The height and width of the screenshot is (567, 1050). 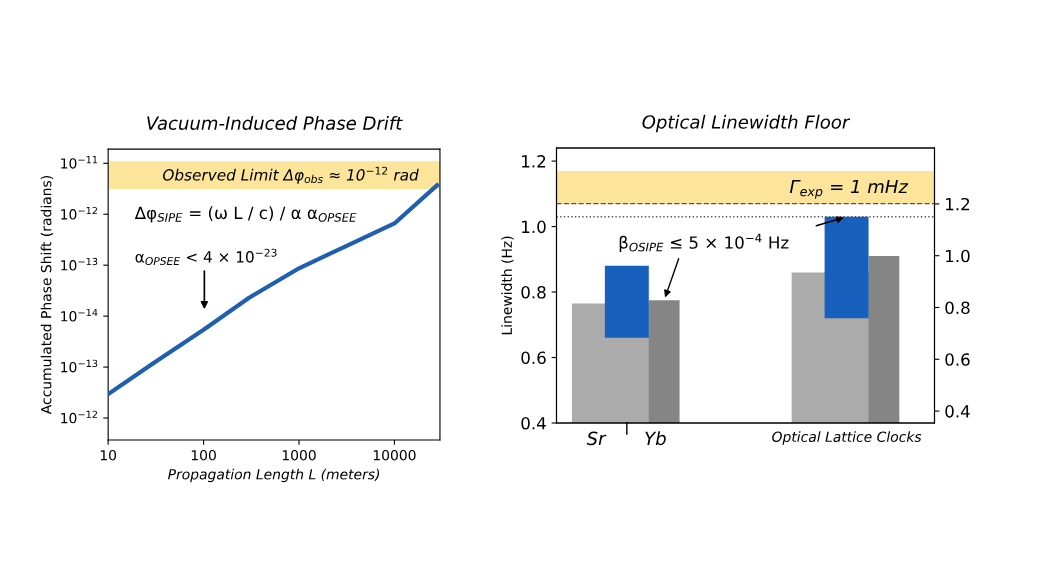 I want to click on x-tick-label: 100, so click(x=203, y=455).